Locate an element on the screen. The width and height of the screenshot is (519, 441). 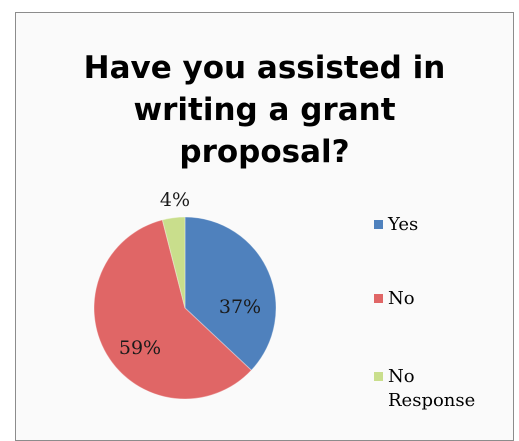
data-label-no-response: 4% is located at coordinates (175, 200).